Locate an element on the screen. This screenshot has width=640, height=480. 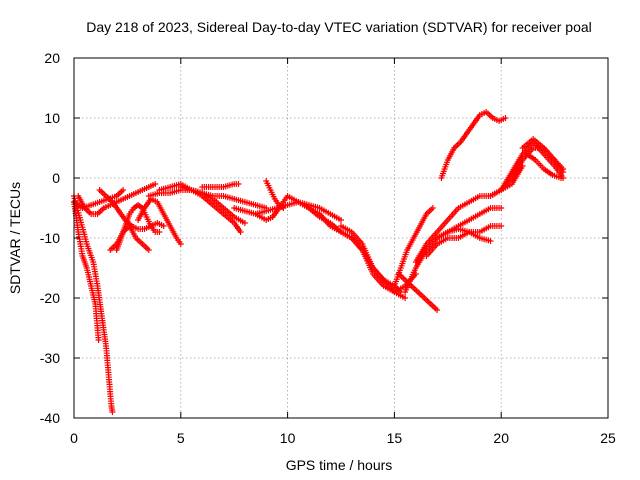
x-tick-label: 0 is located at coordinates (74, 438).